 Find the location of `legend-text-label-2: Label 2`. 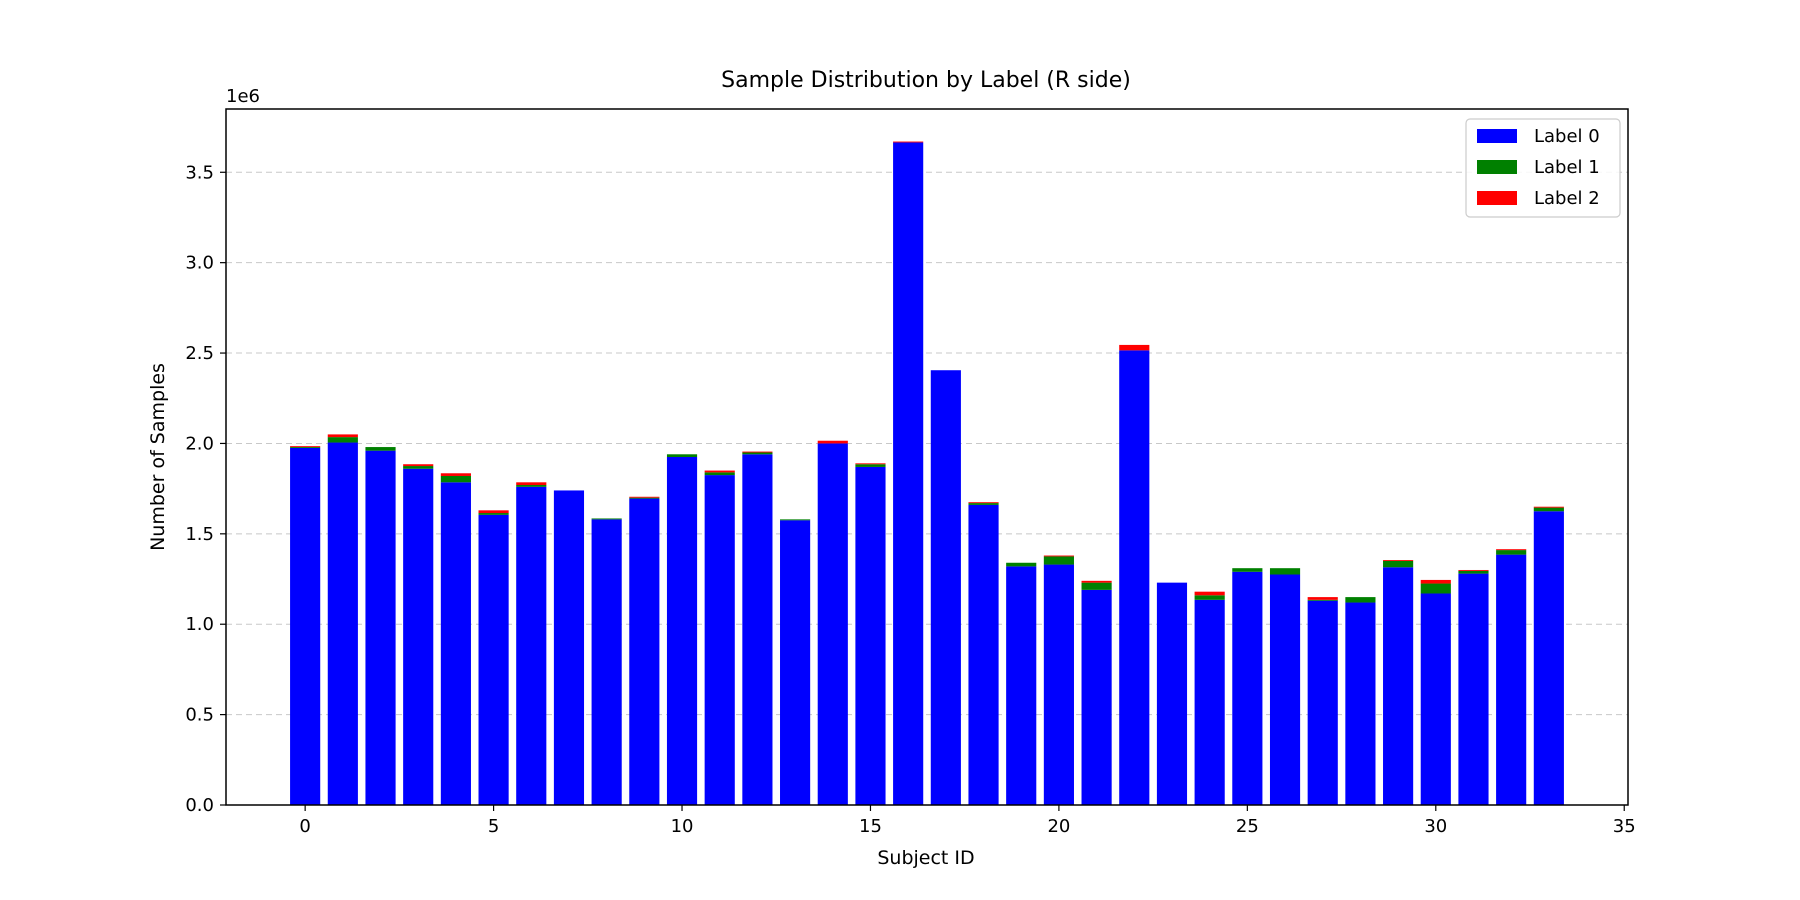

legend-text-label-2: Label 2 is located at coordinates (1567, 198).